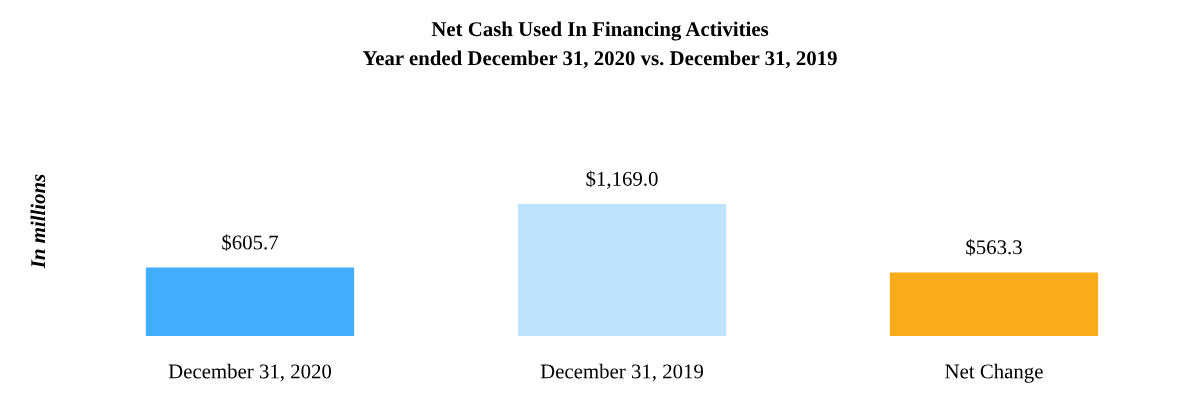  What do you see at coordinates (994, 247) in the screenshot?
I see `data-label: $563.3` at bounding box center [994, 247].